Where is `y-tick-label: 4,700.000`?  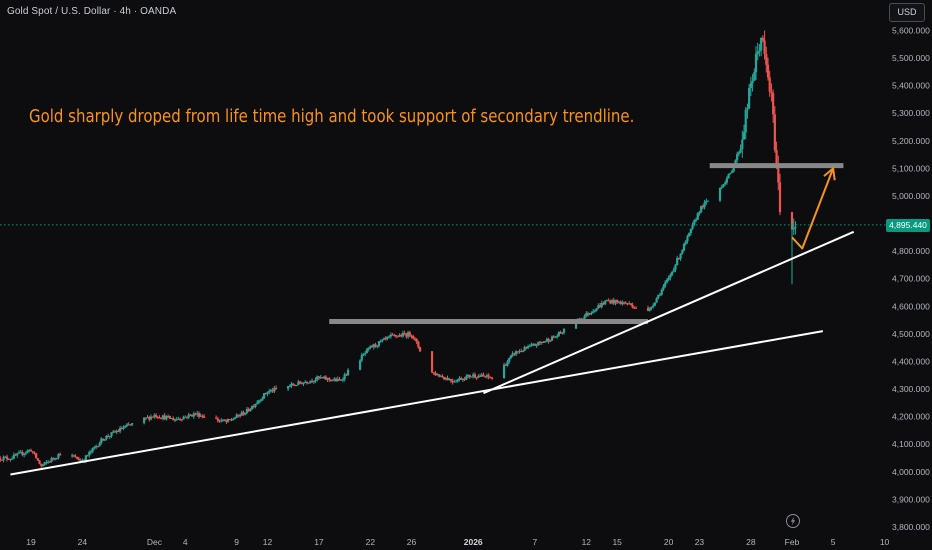 y-tick-label: 4,700.000 is located at coordinates (911, 279).